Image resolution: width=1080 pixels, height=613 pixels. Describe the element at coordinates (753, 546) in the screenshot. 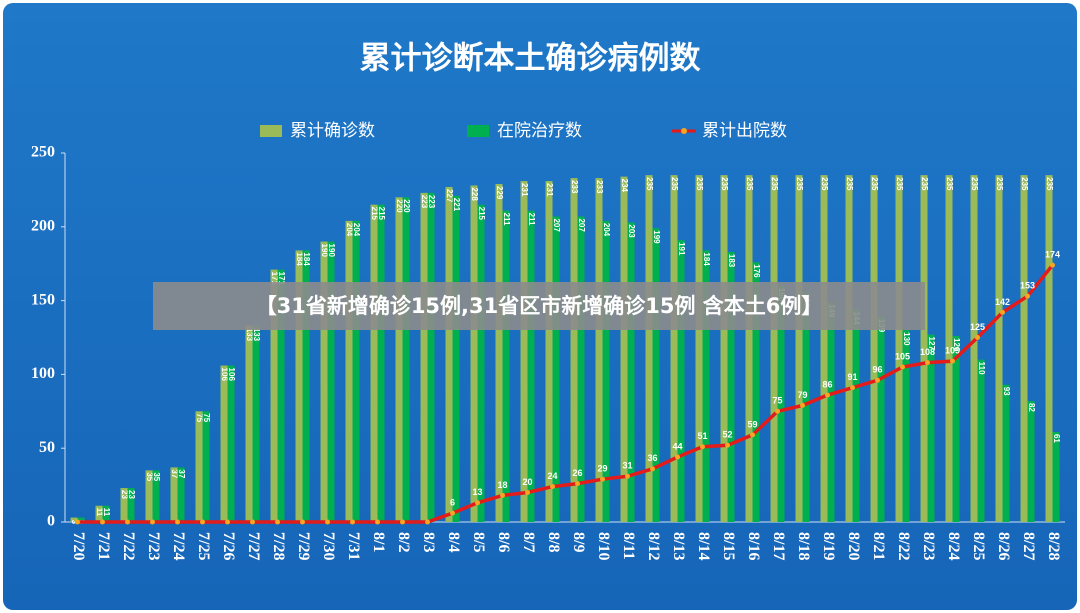

I see `x-tick-label: 8/16` at that location.